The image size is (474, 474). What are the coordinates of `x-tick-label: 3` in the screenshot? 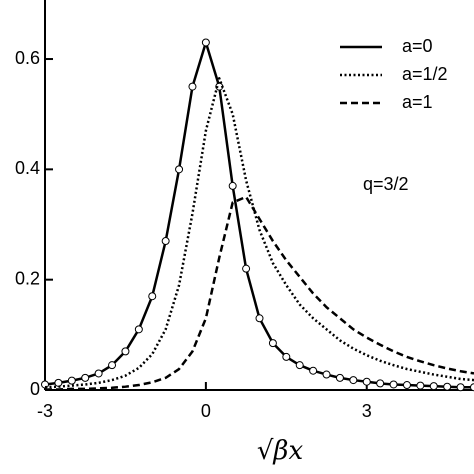 It's located at (367, 411).